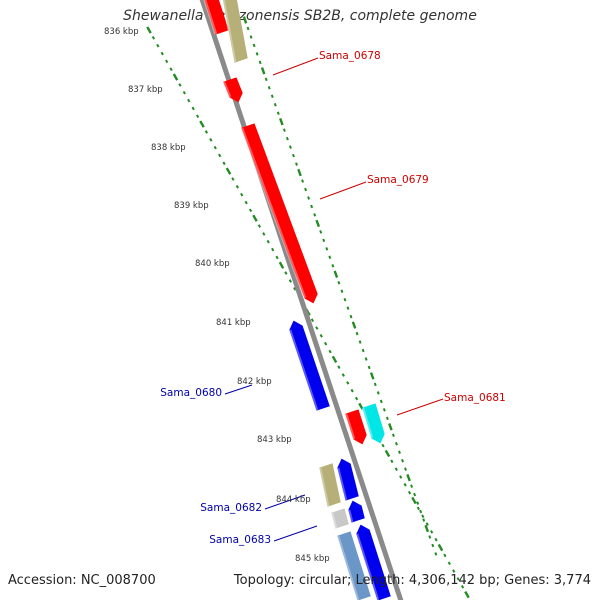 The image size is (600, 600). I want to click on gene-label: Sama_0683, so click(240, 540).